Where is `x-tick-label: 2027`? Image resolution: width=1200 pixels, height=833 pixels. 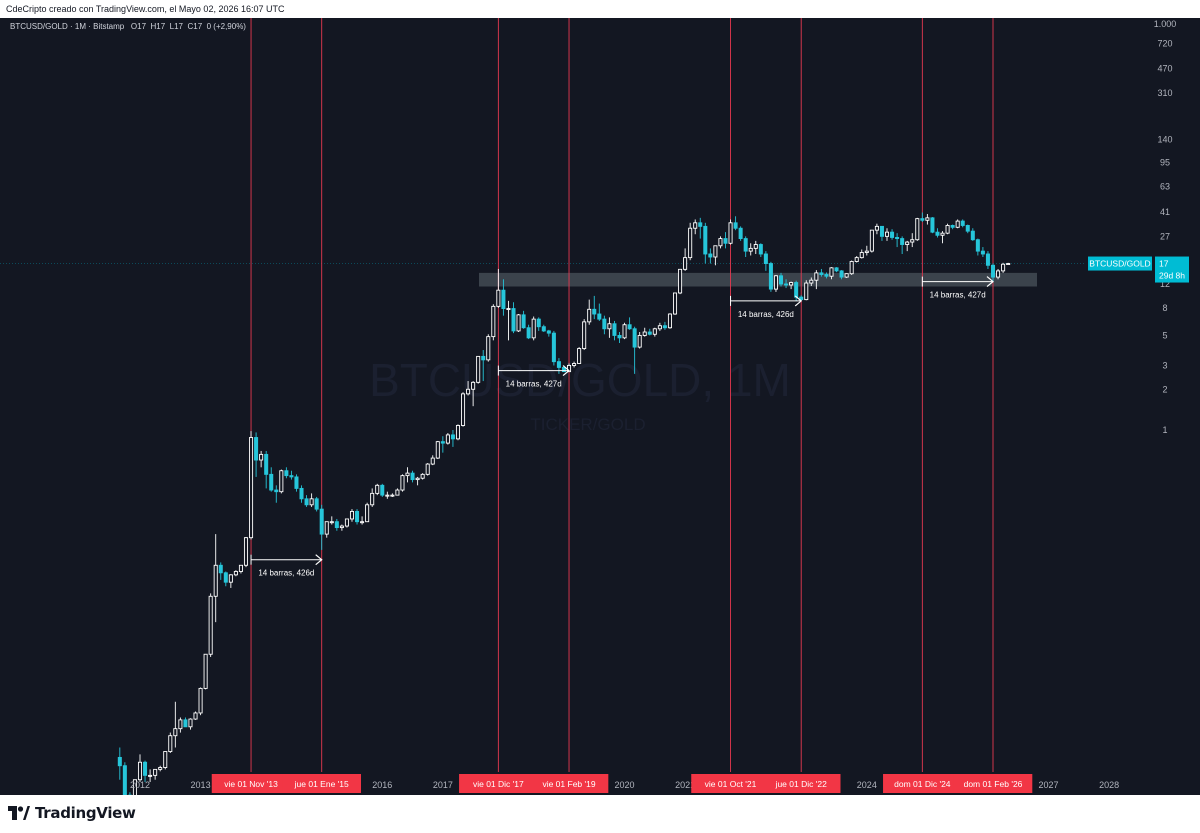
x-tick-label: 2027 is located at coordinates (1049, 785).